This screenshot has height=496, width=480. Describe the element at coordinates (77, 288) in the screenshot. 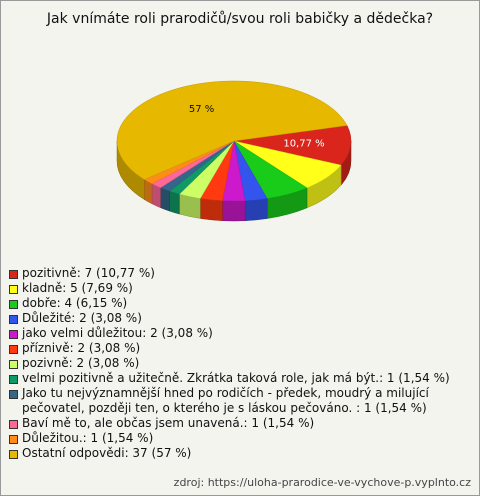

I see `legend-label: kladně: 5 (7,69 %)` at that location.